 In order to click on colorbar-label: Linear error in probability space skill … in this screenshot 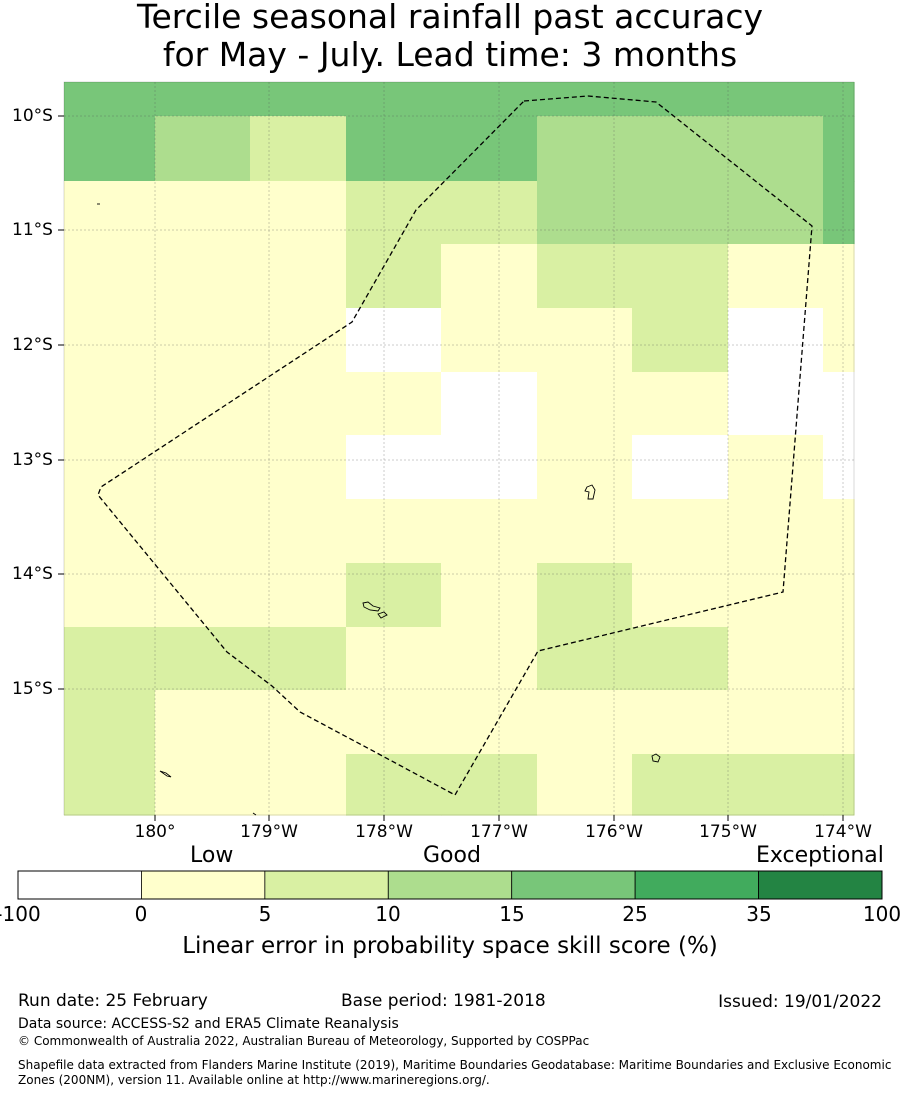, I will do `click(450, 946)`.